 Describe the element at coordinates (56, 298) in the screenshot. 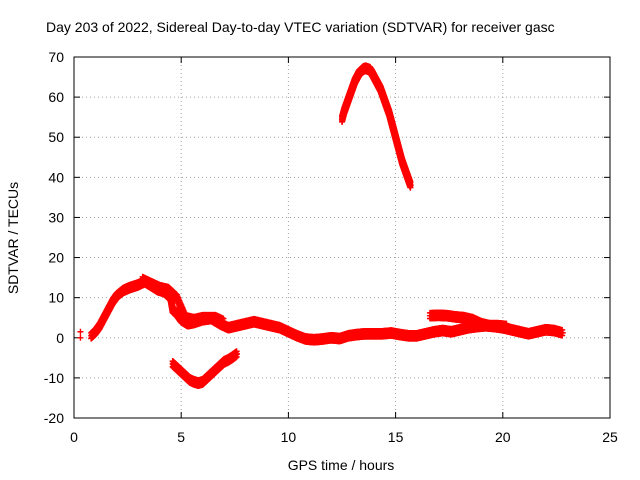

I see `y-tick-label: 10` at that location.